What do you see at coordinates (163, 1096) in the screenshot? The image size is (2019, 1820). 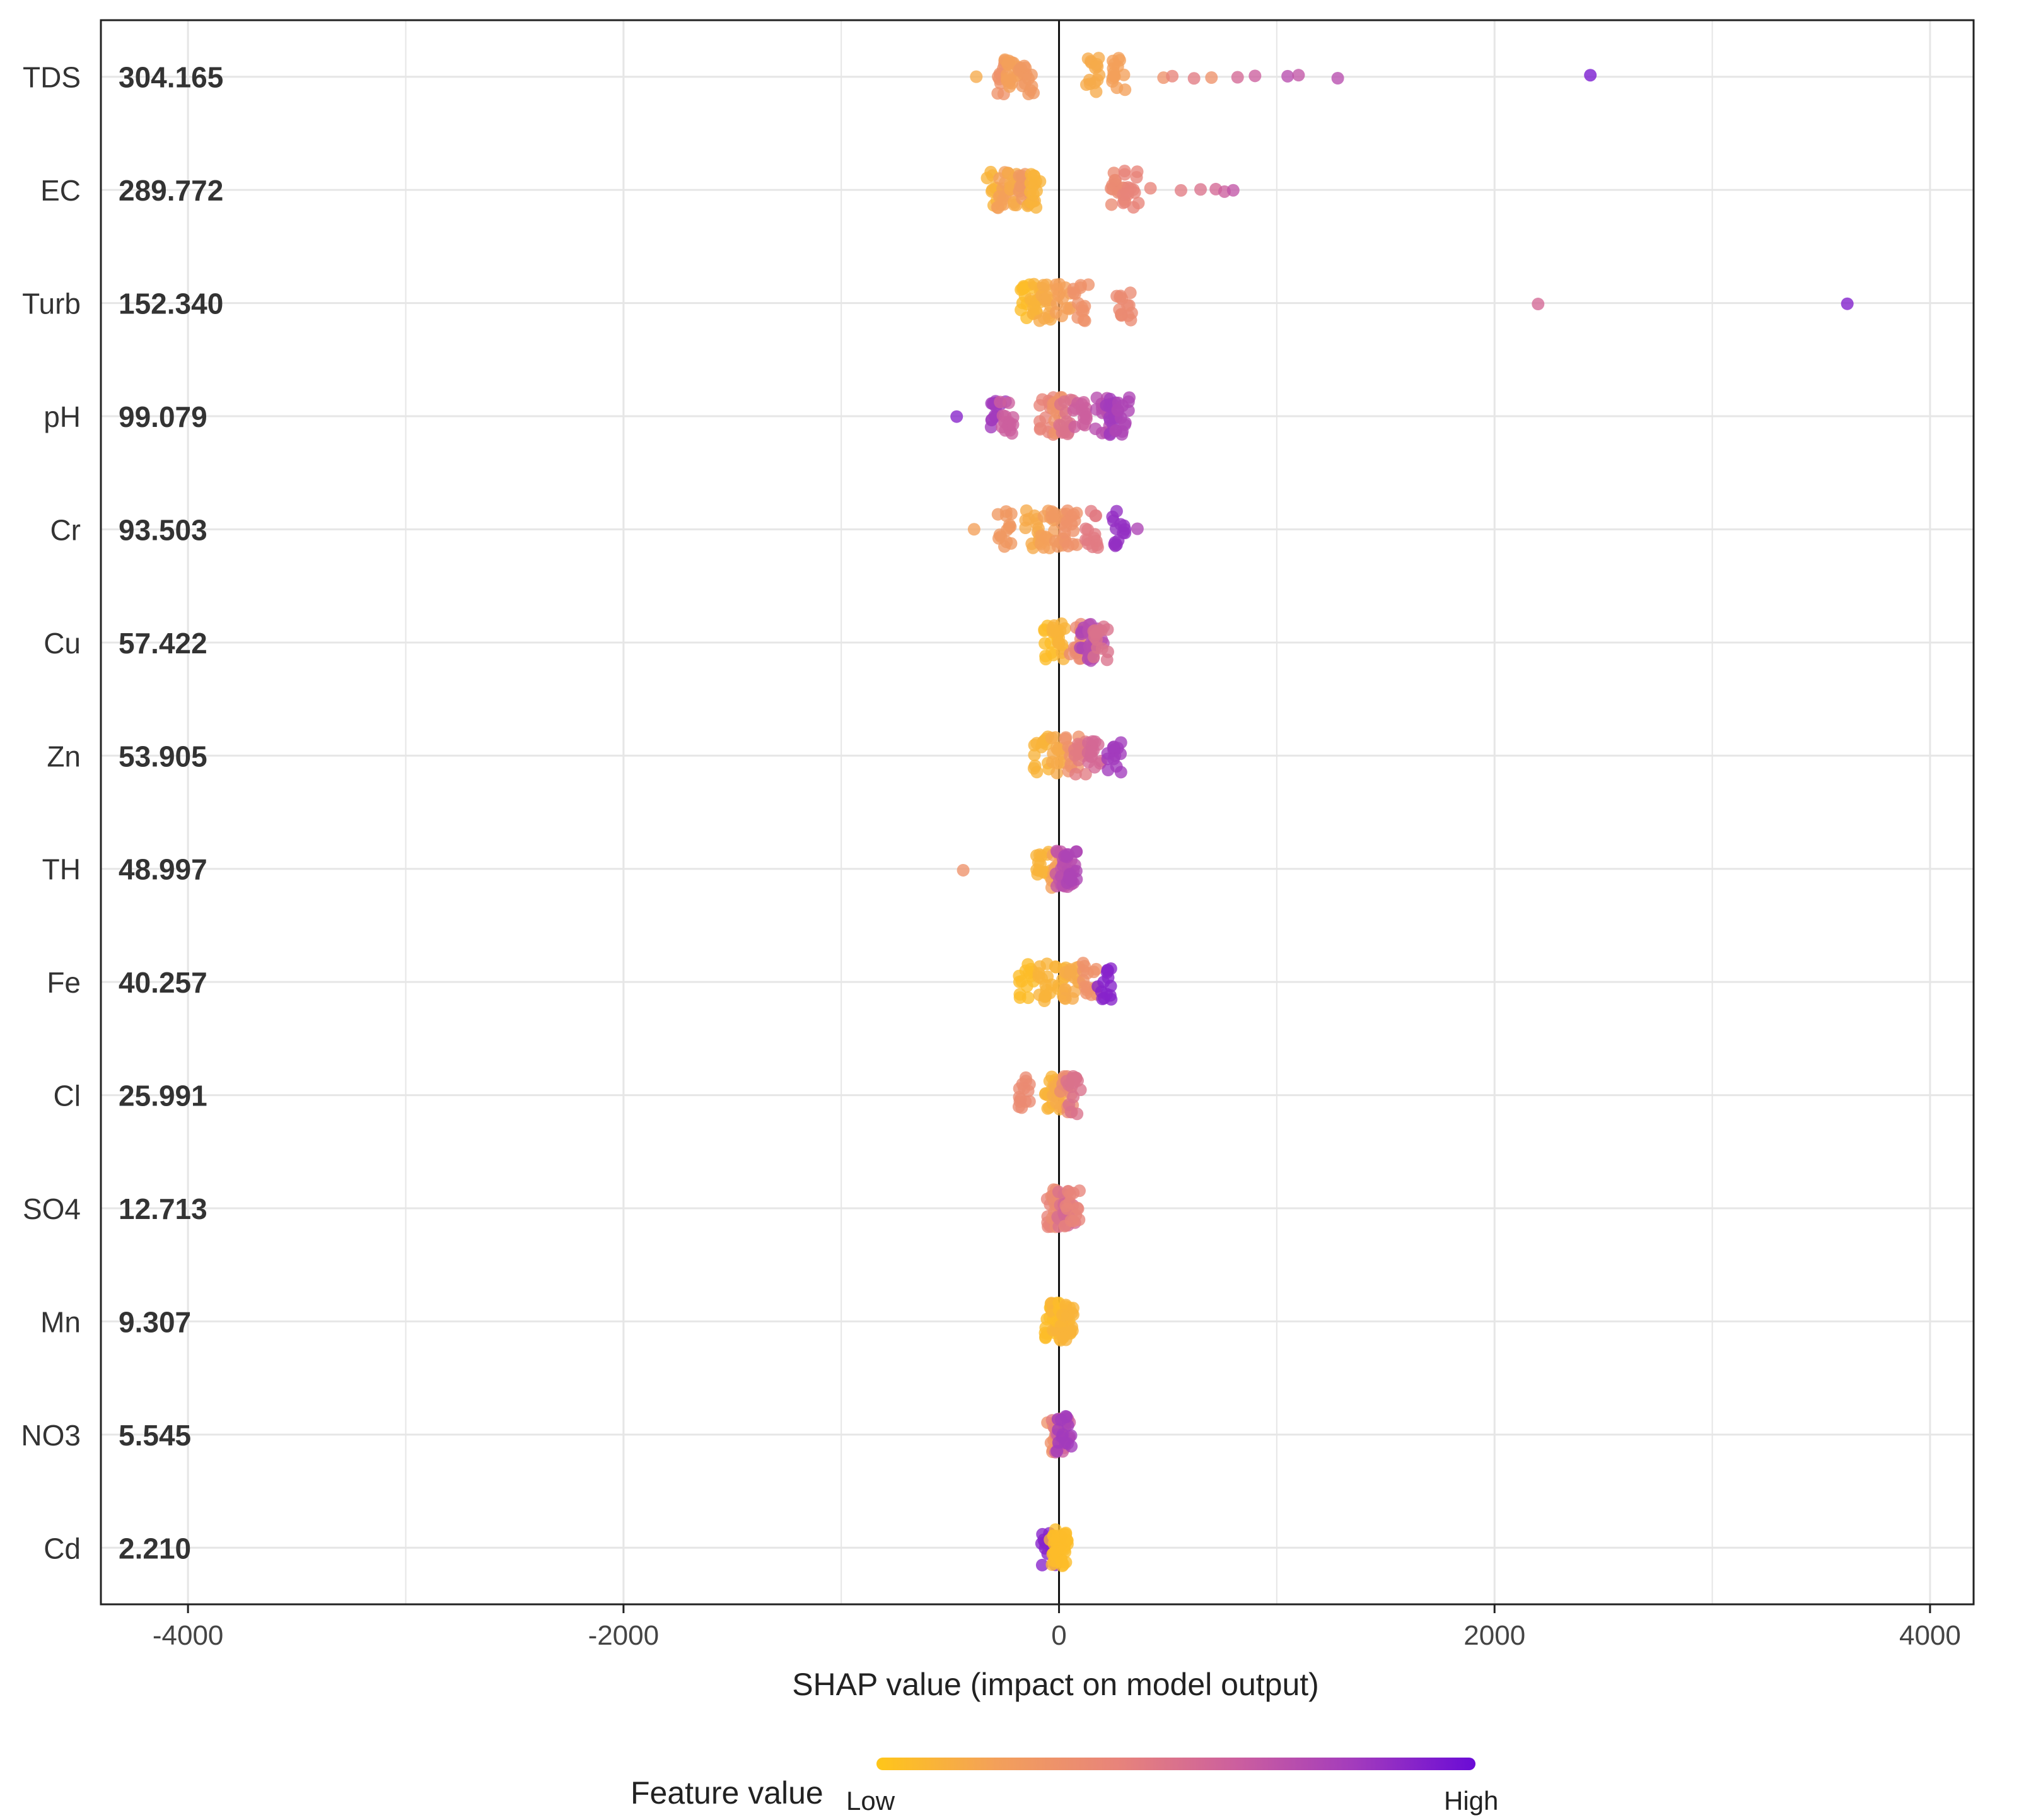 I see `mean-shap-label: 25.991` at bounding box center [163, 1096].